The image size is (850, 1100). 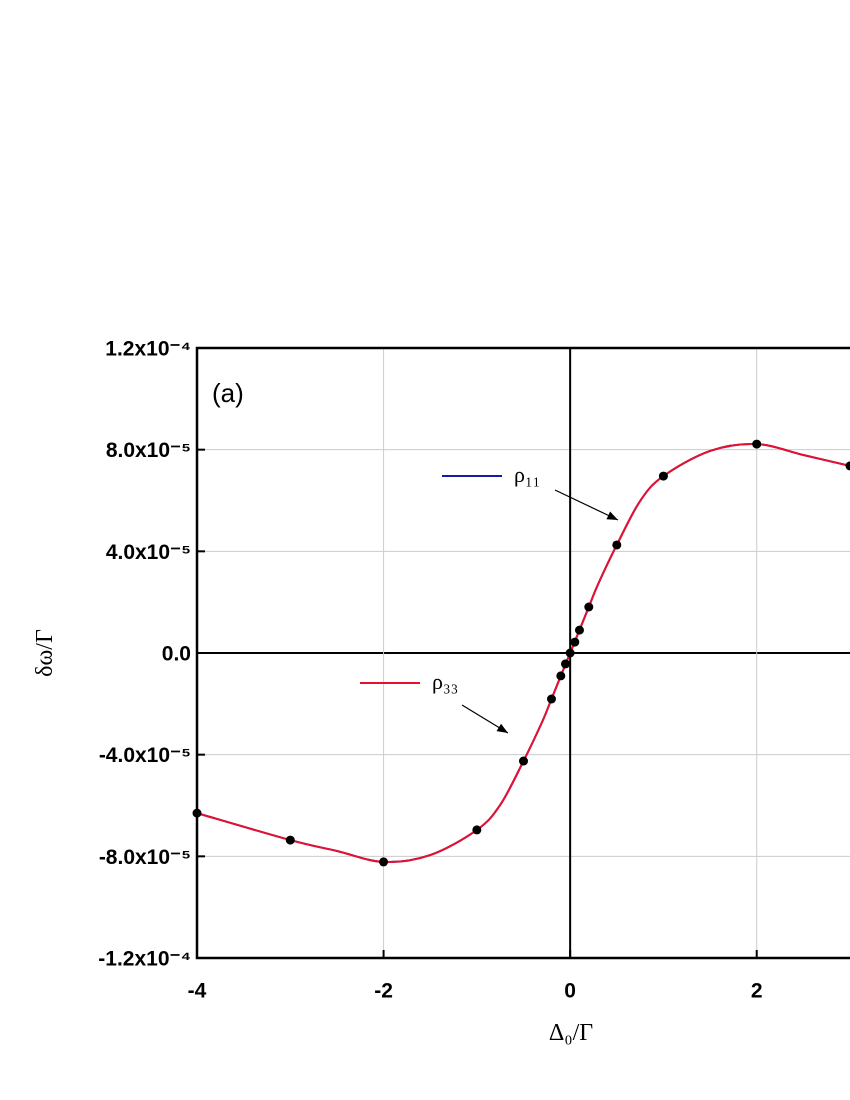 I want to click on x-axis-label: Δ₀/Γ, so click(x=571, y=1033).